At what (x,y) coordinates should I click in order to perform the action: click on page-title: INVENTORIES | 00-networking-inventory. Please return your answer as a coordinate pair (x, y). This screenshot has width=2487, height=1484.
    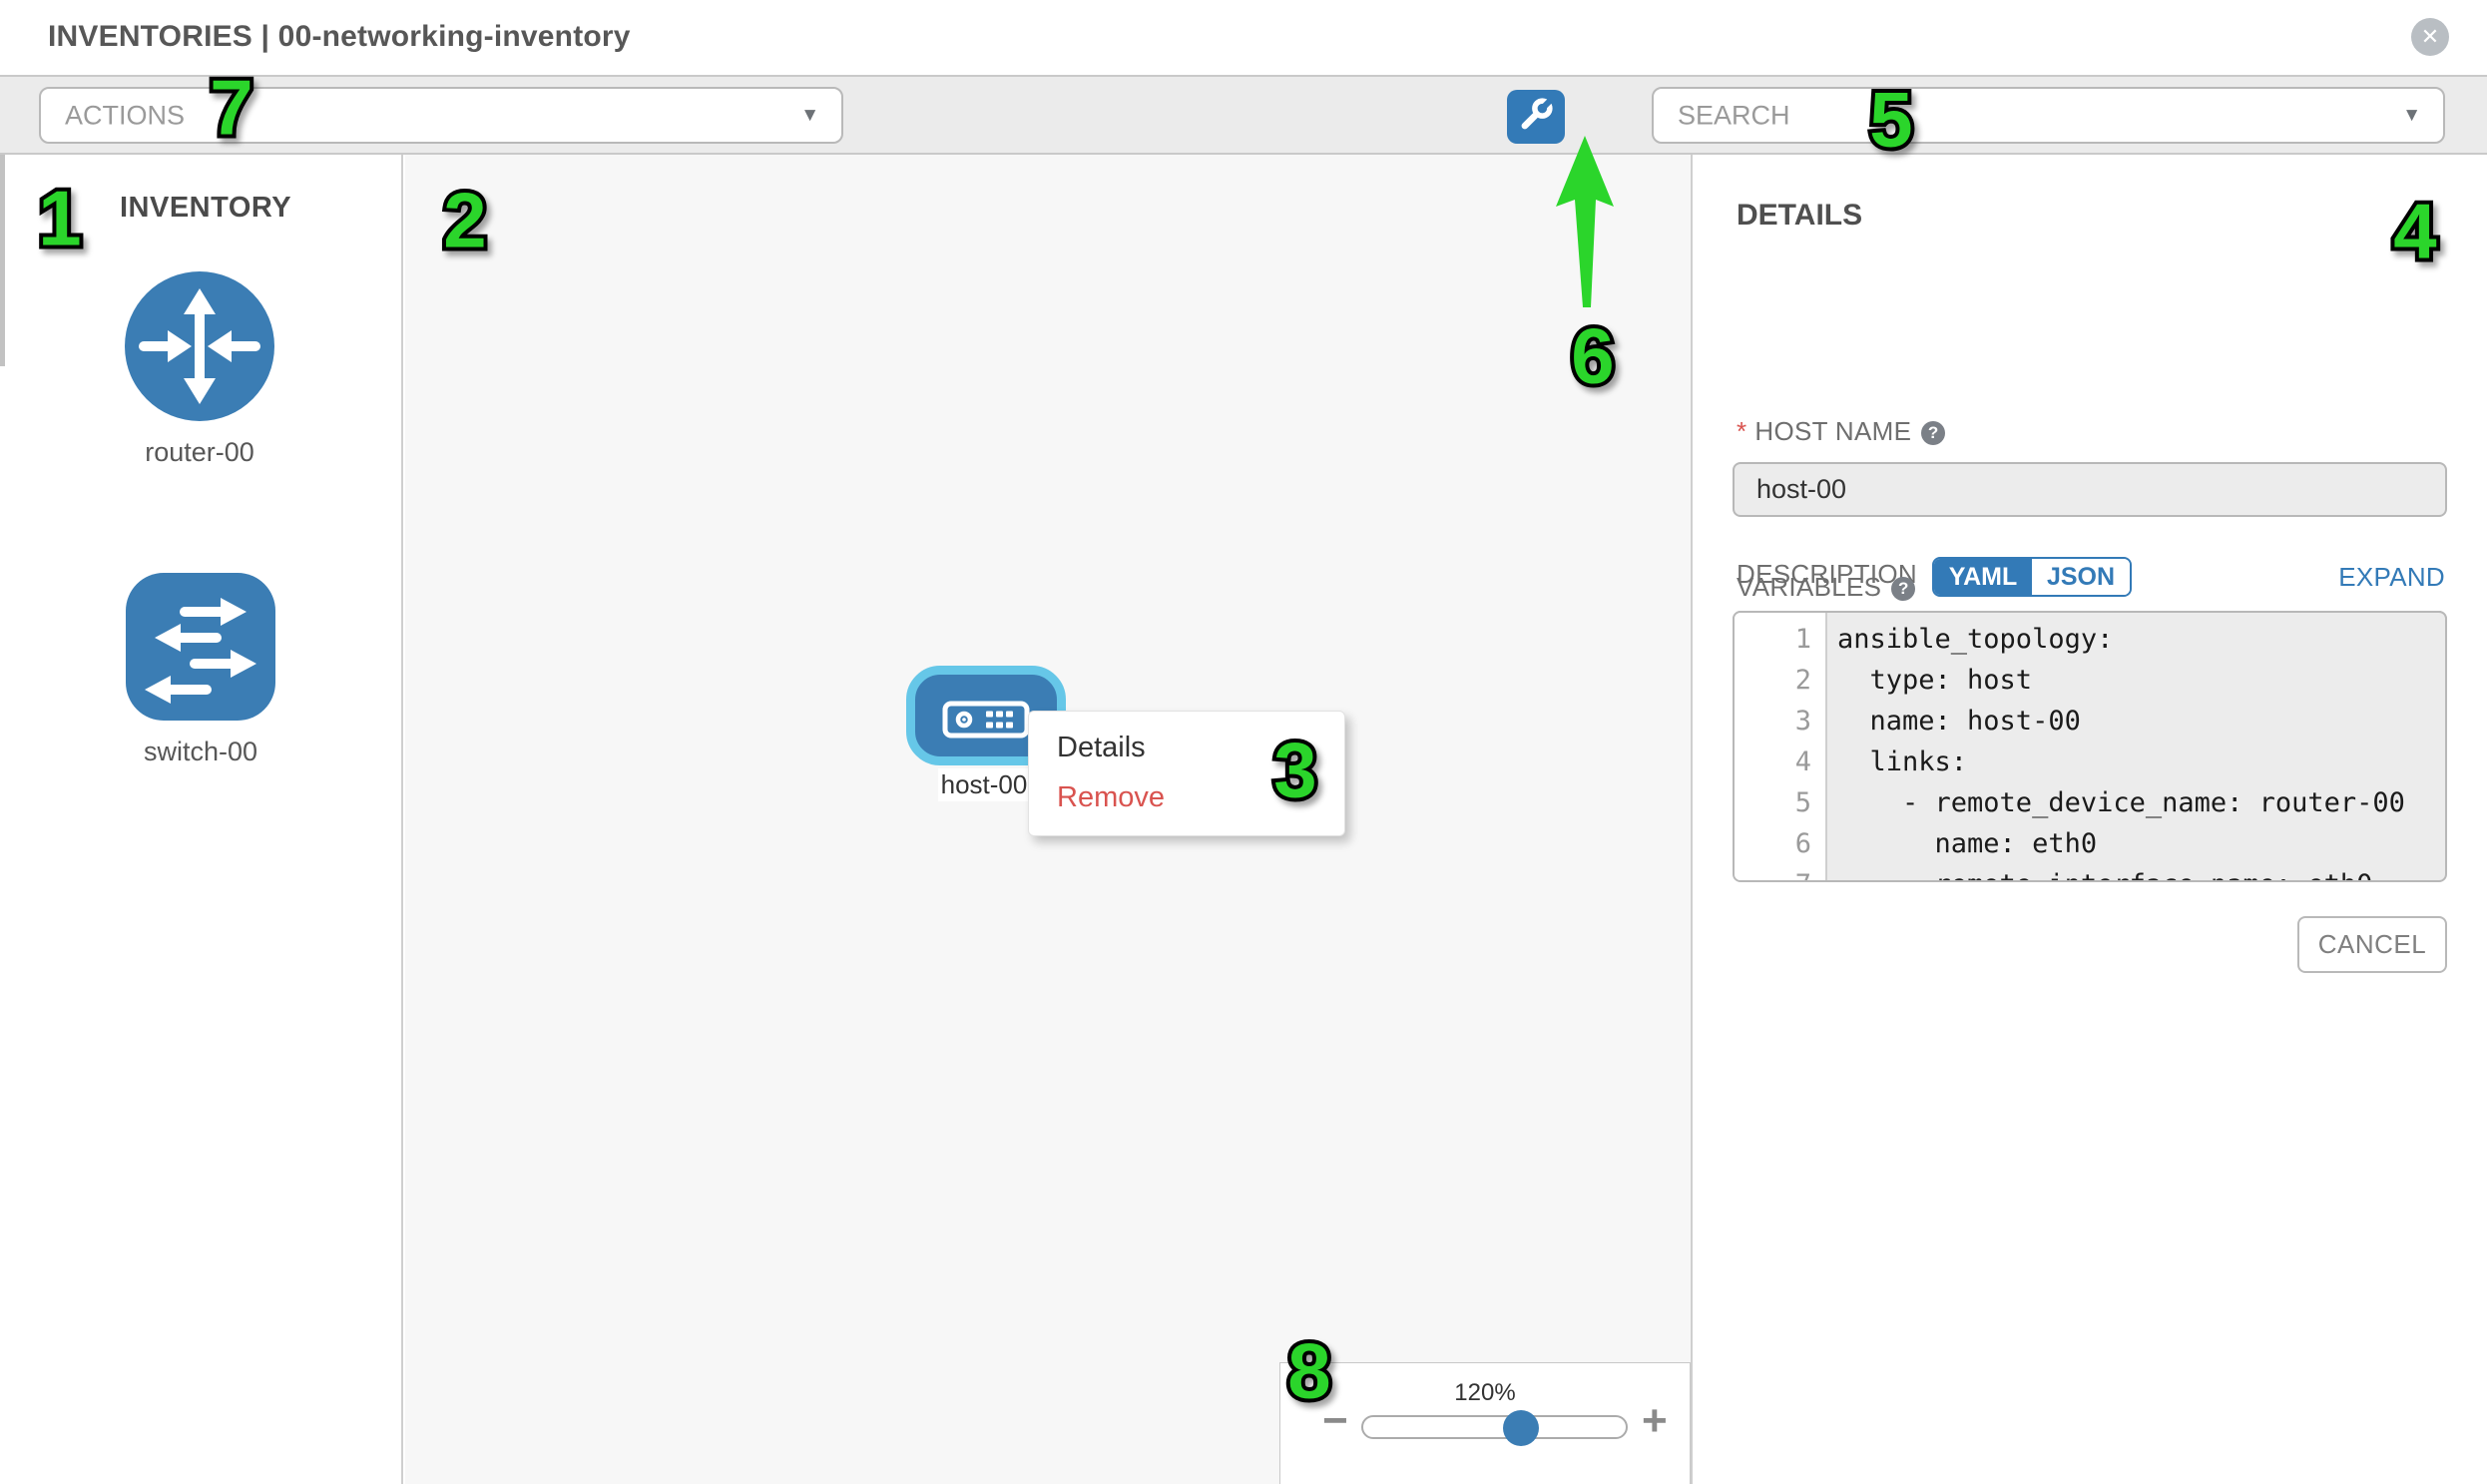
    Looking at the image, I should click on (339, 36).